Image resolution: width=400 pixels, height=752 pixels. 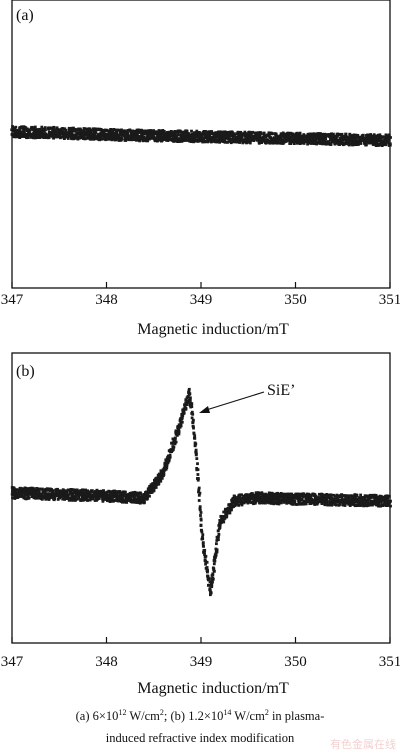 I want to click on panel-label-a: (a), so click(x=25, y=15).